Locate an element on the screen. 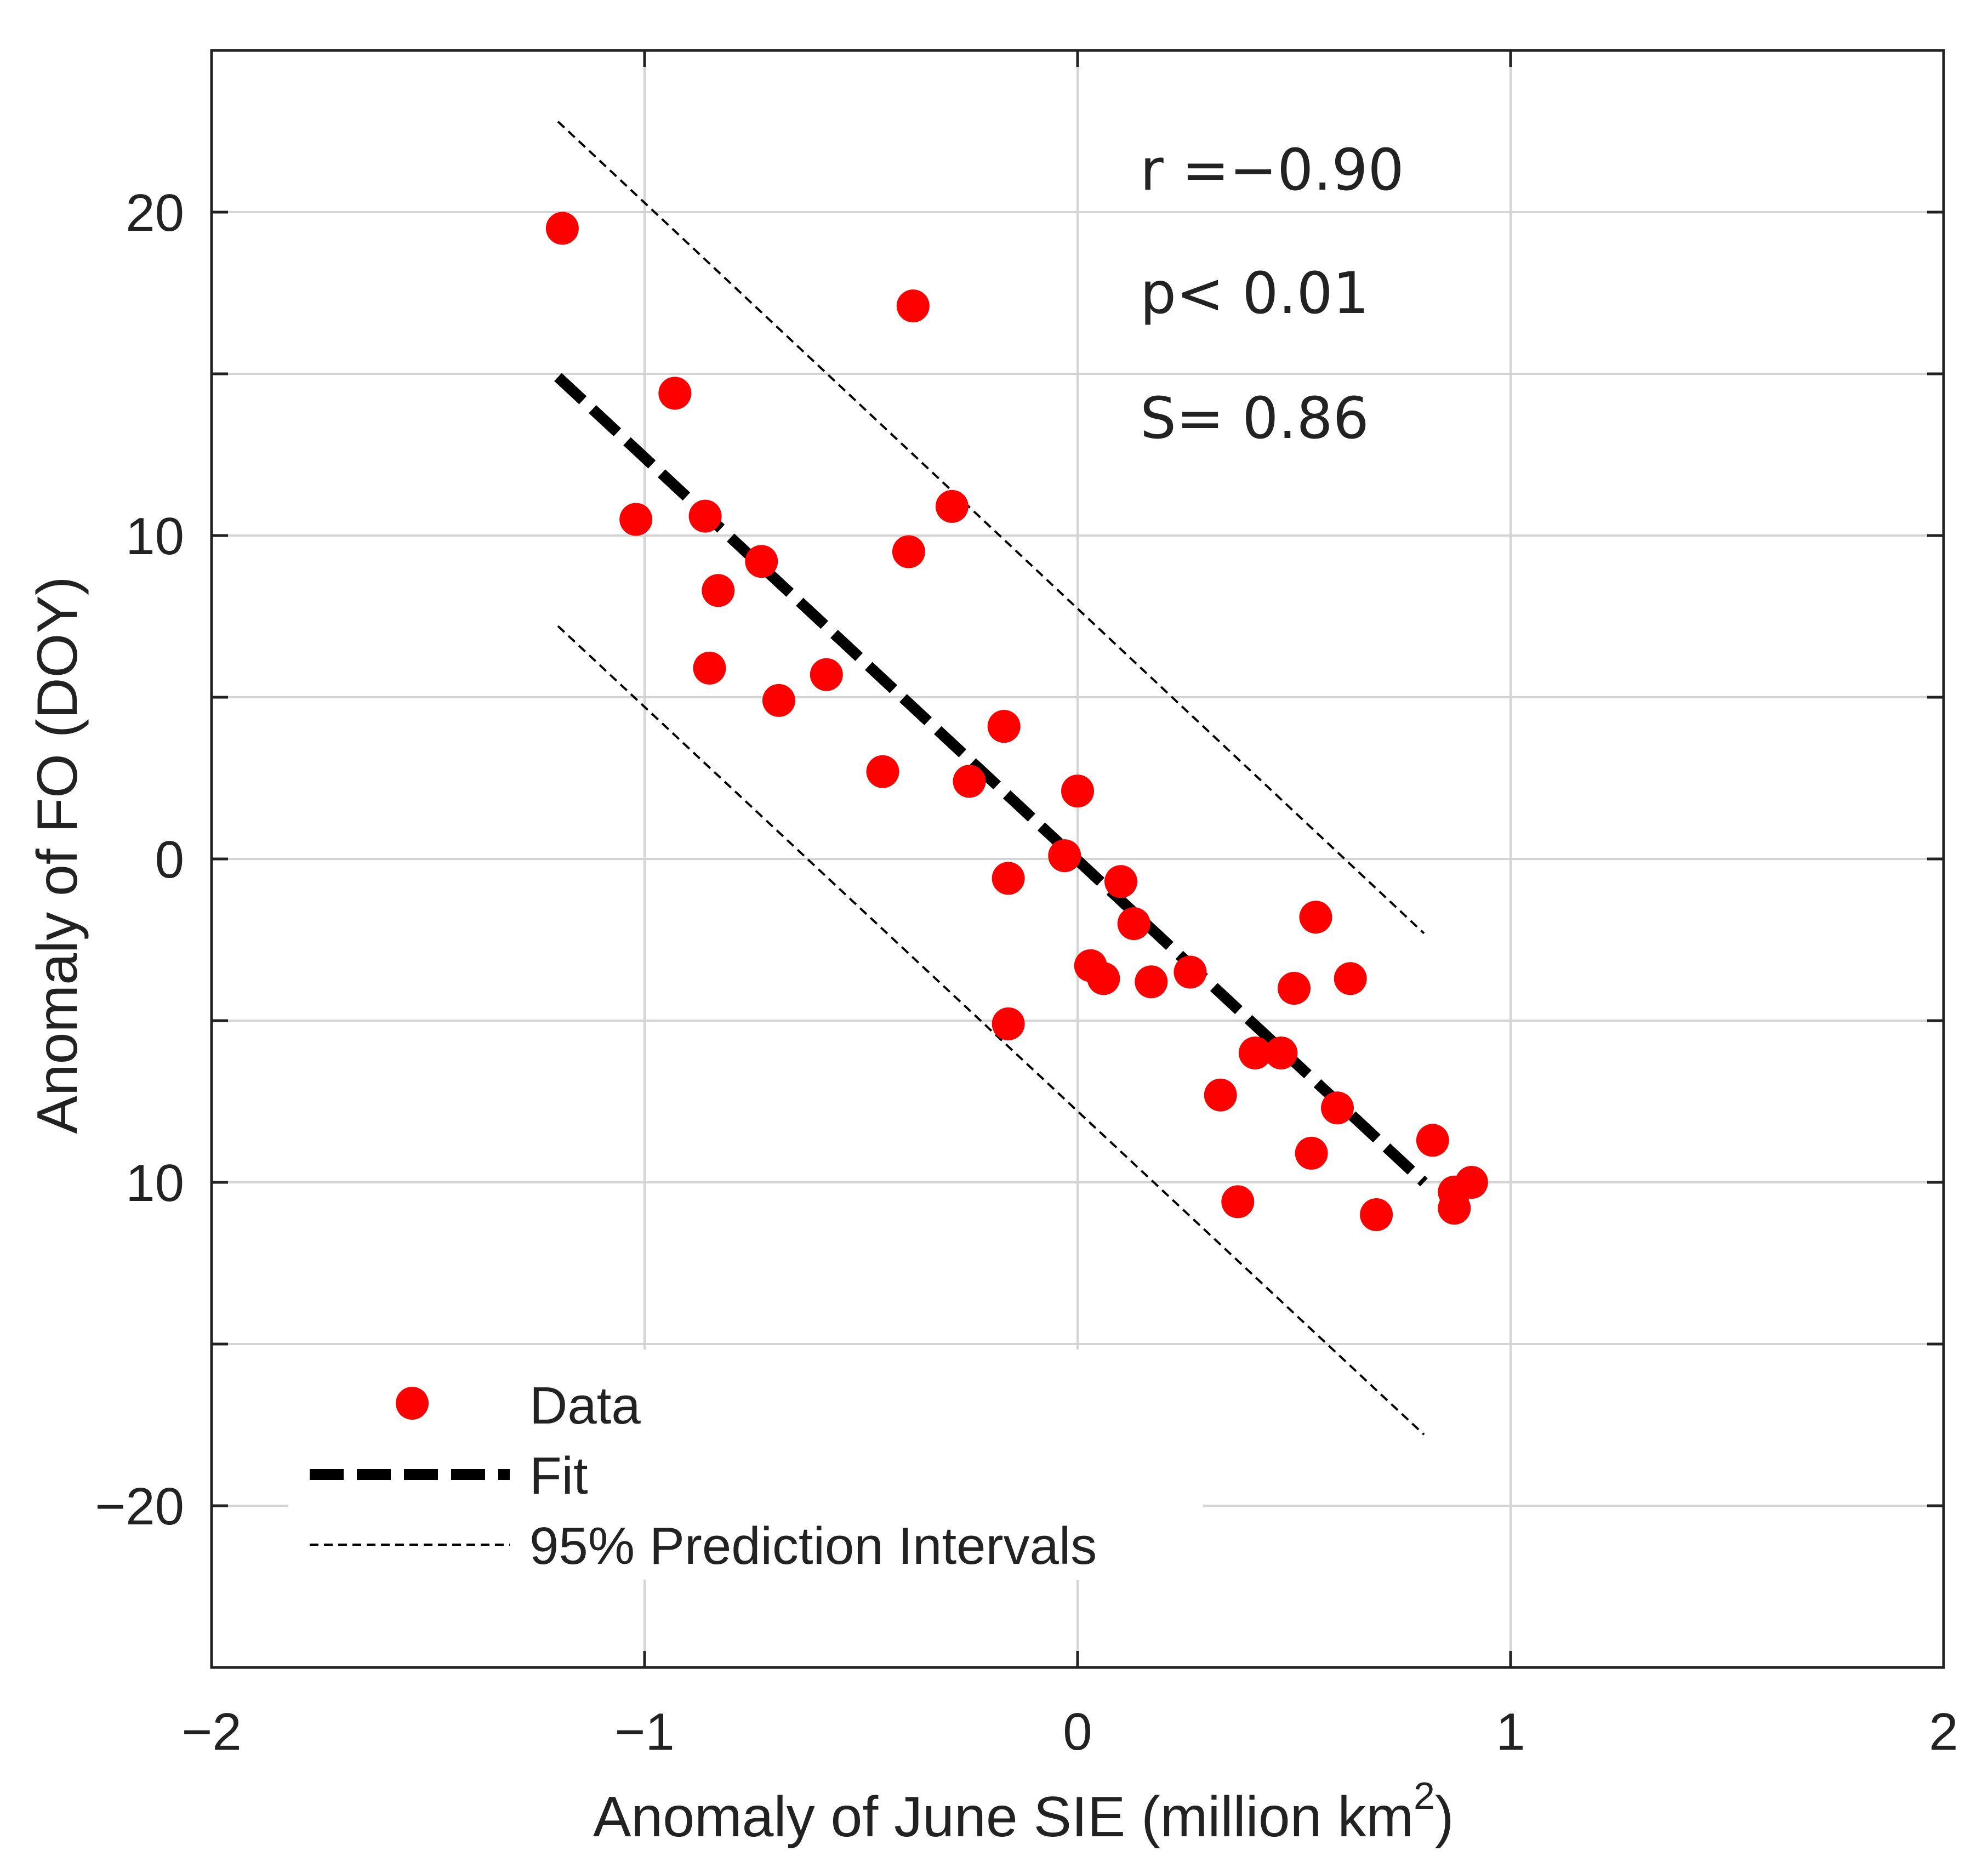  y-tick-label: 0 is located at coordinates (169, 859).